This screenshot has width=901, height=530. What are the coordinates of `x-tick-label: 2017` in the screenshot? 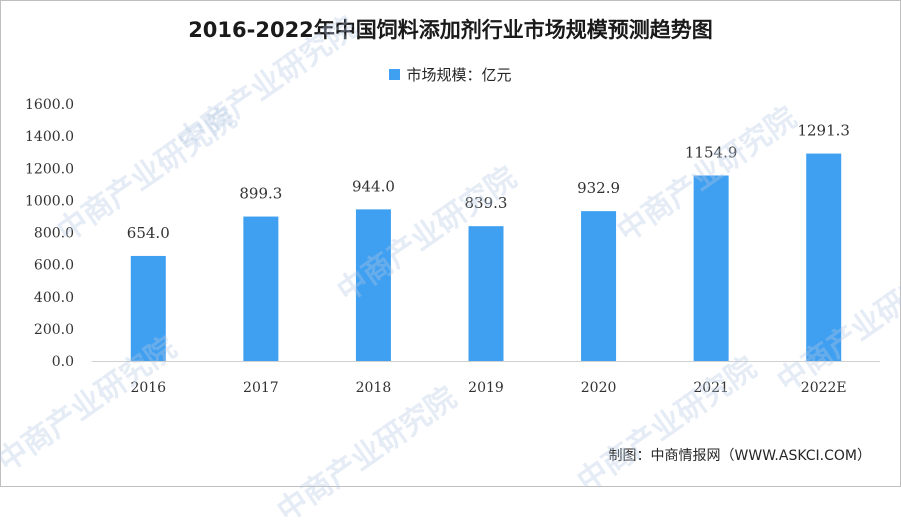 It's located at (261, 388).